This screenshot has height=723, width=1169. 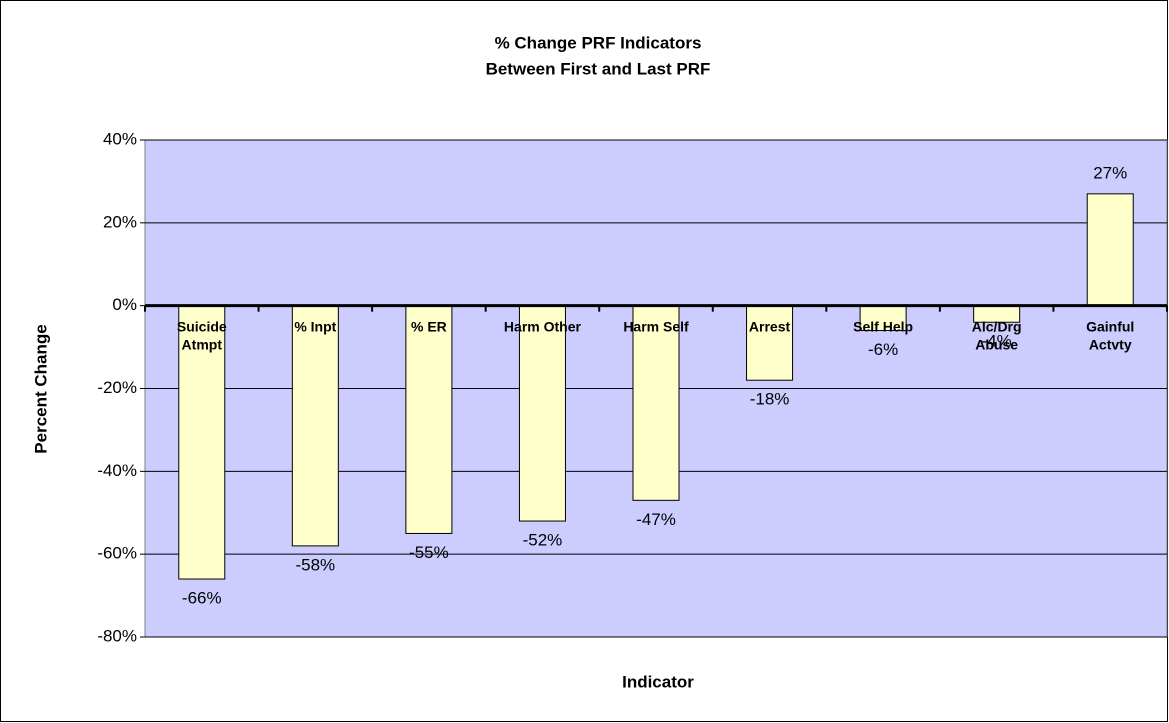 I want to click on x-tick-label-line: Arrest, so click(x=770, y=326).